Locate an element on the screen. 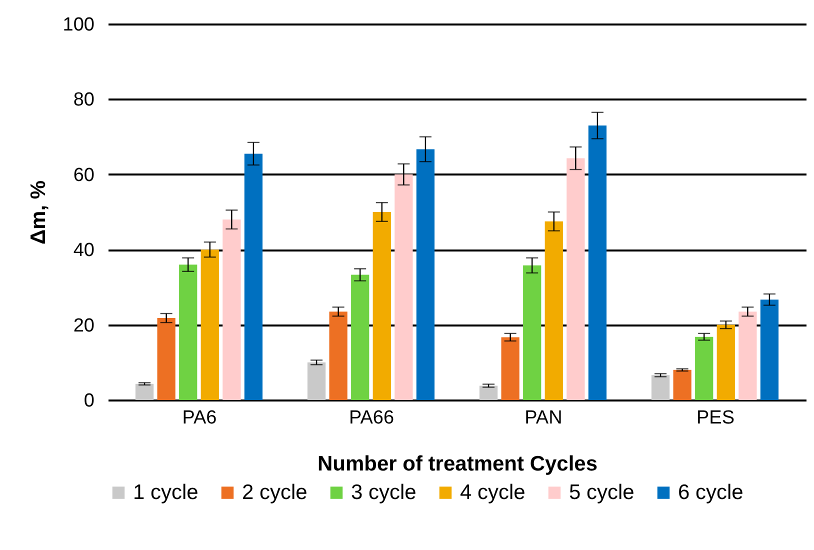  legend-label: 6 cycle is located at coordinates (711, 492).